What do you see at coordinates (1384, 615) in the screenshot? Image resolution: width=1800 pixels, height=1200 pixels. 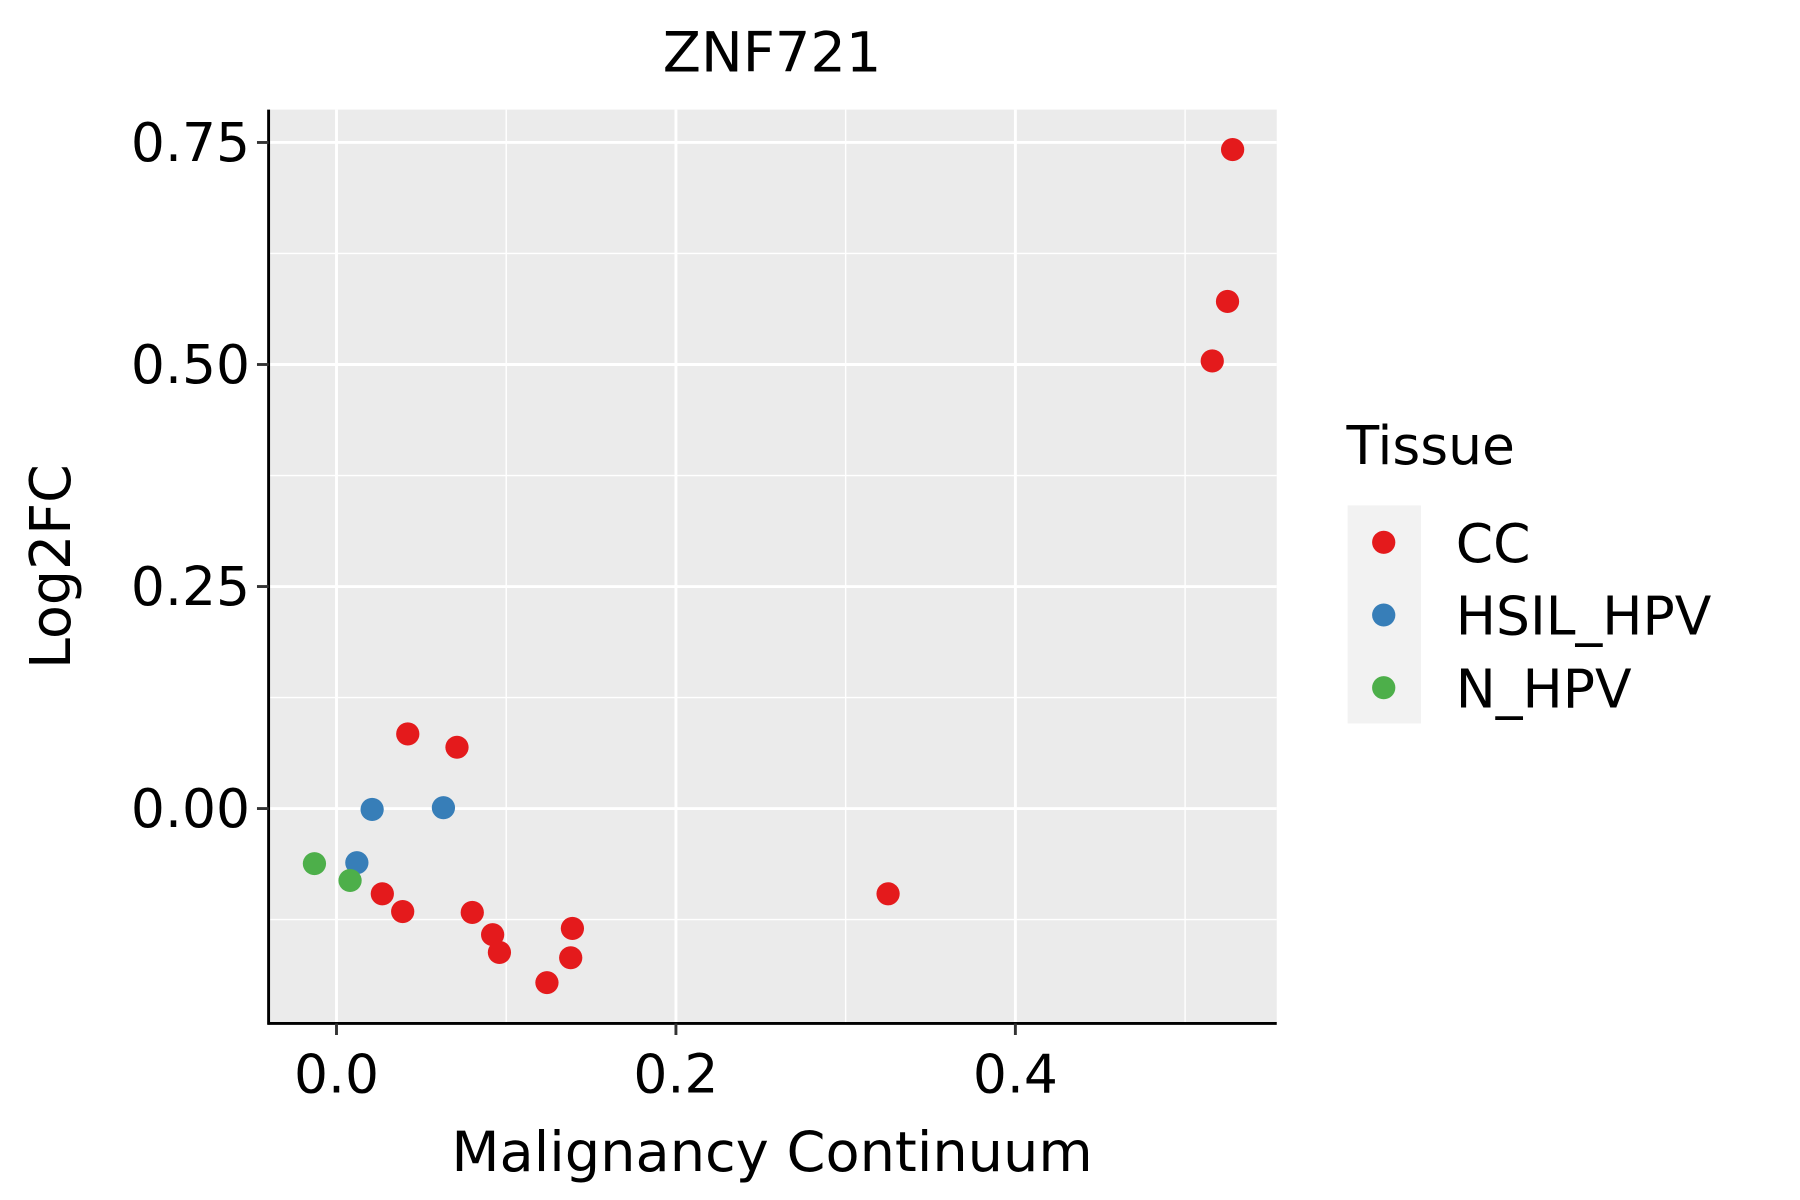 I see `legend-key-hsil-hpv` at bounding box center [1384, 615].